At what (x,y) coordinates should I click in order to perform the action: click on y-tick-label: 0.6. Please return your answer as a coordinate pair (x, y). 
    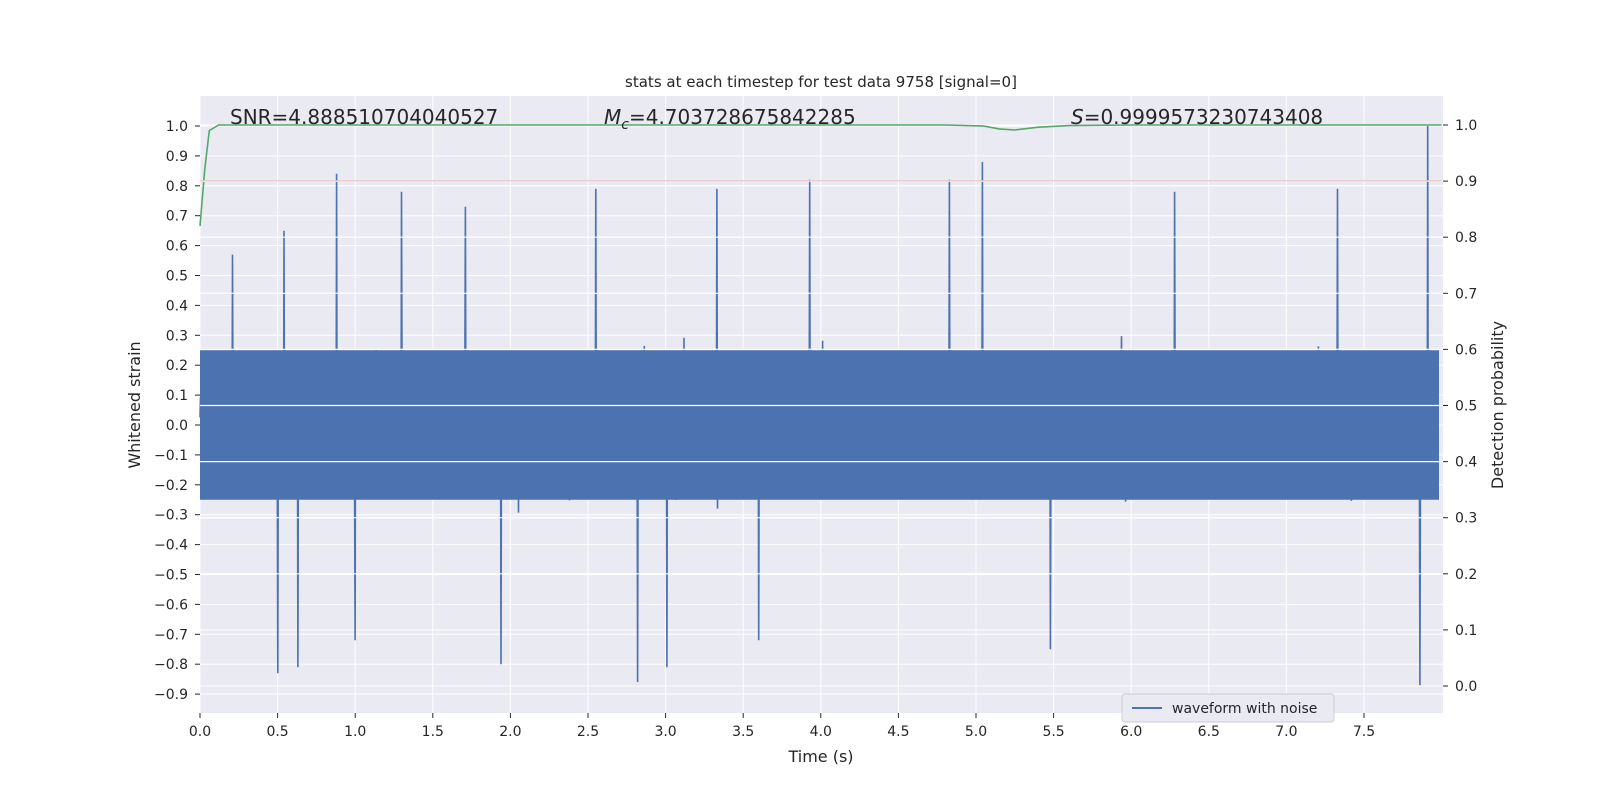
    Looking at the image, I should click on (177, 247).